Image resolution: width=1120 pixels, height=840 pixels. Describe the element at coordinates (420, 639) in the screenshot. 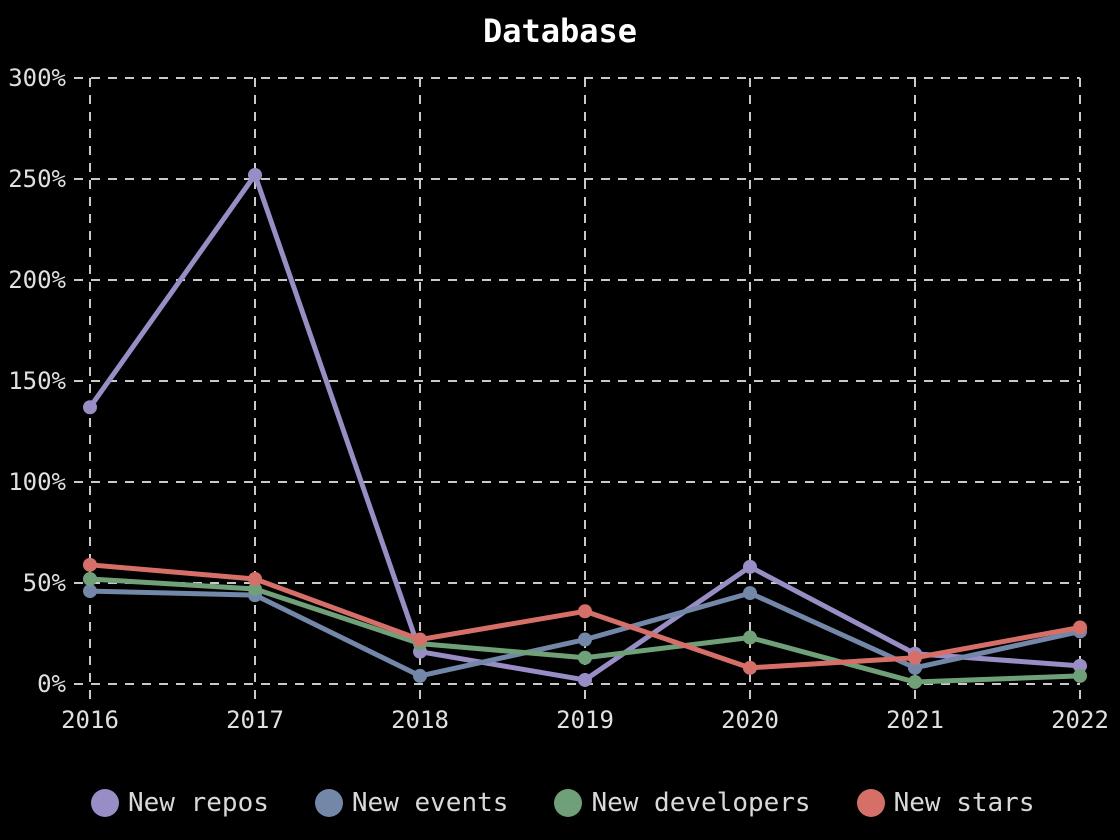

I see `data-point-new-stars-2018` at that location.